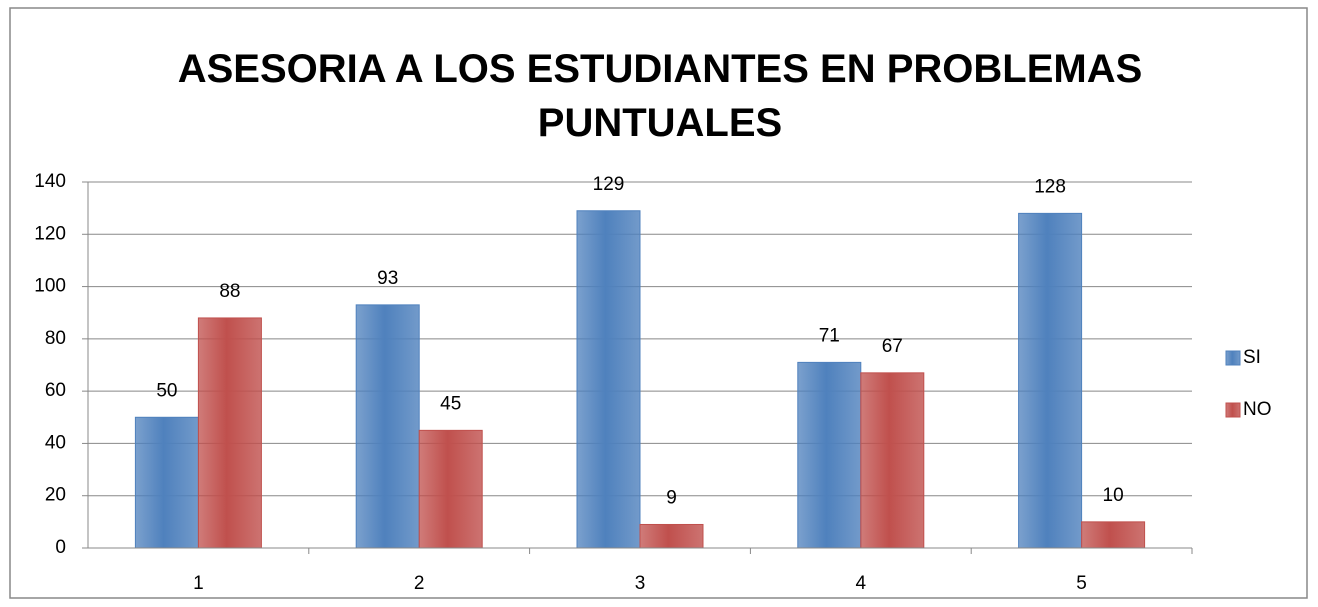 This screenshot has height=607, width=1318. Describe the element at coordinates (55, 442) in the screenshot. I see `y-tick-label: 40` at that location.